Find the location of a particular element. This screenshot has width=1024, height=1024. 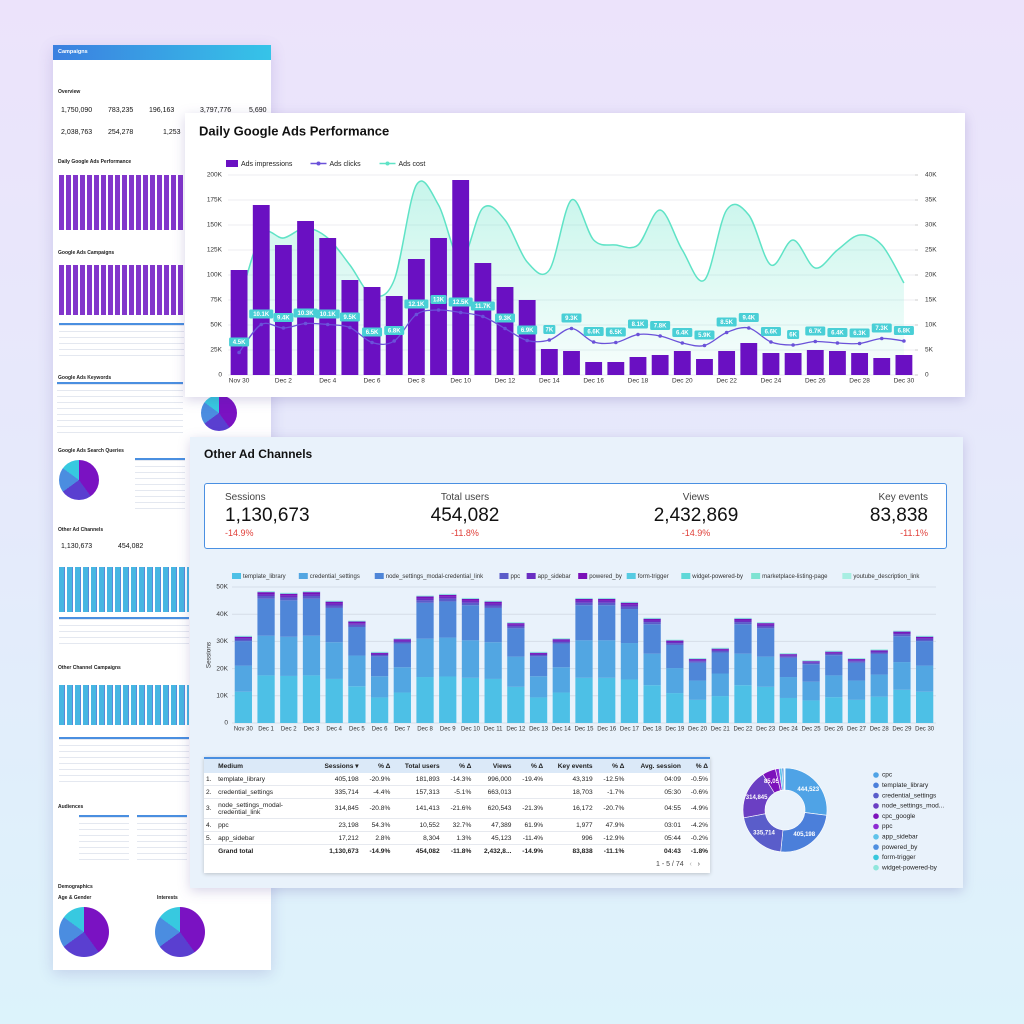

row-index: 2. is located at coordinates (210, 792).